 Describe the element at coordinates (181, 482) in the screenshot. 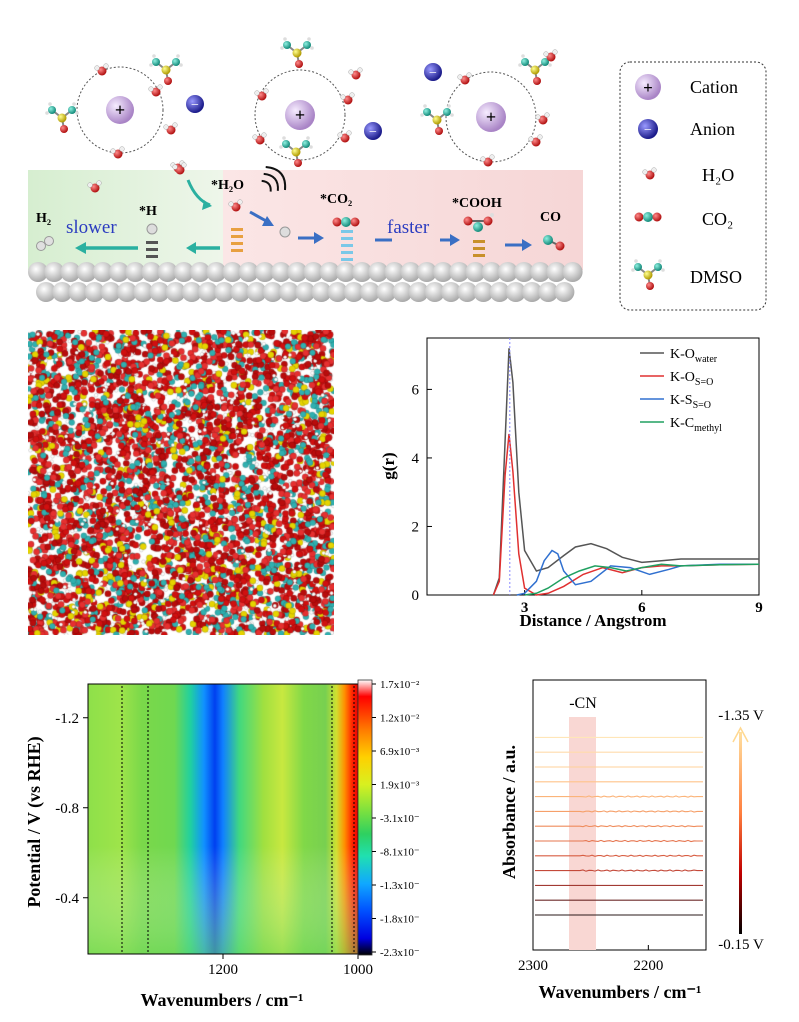

I see `md-simulation-snapshot` at that location.